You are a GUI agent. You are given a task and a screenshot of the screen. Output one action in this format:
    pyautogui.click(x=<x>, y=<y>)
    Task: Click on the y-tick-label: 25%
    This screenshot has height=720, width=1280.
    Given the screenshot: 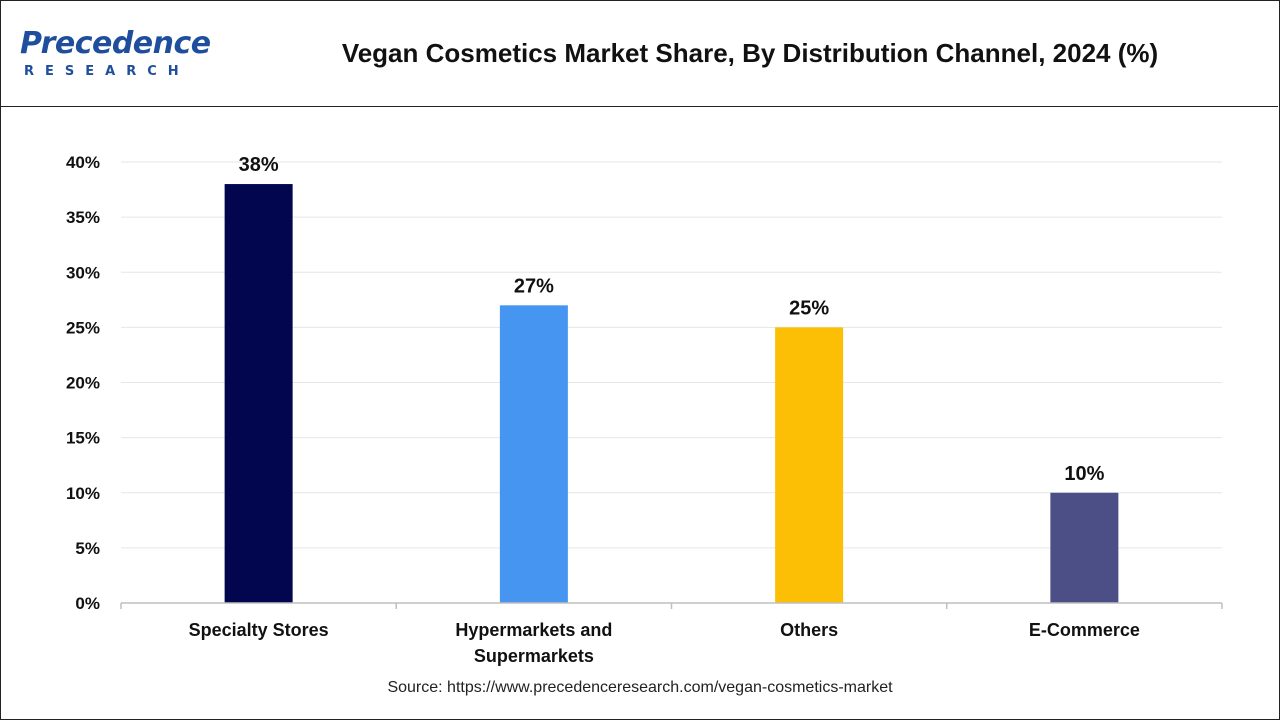 What is the action you would take?
    pyautogui.click(x=83, y=327)
    